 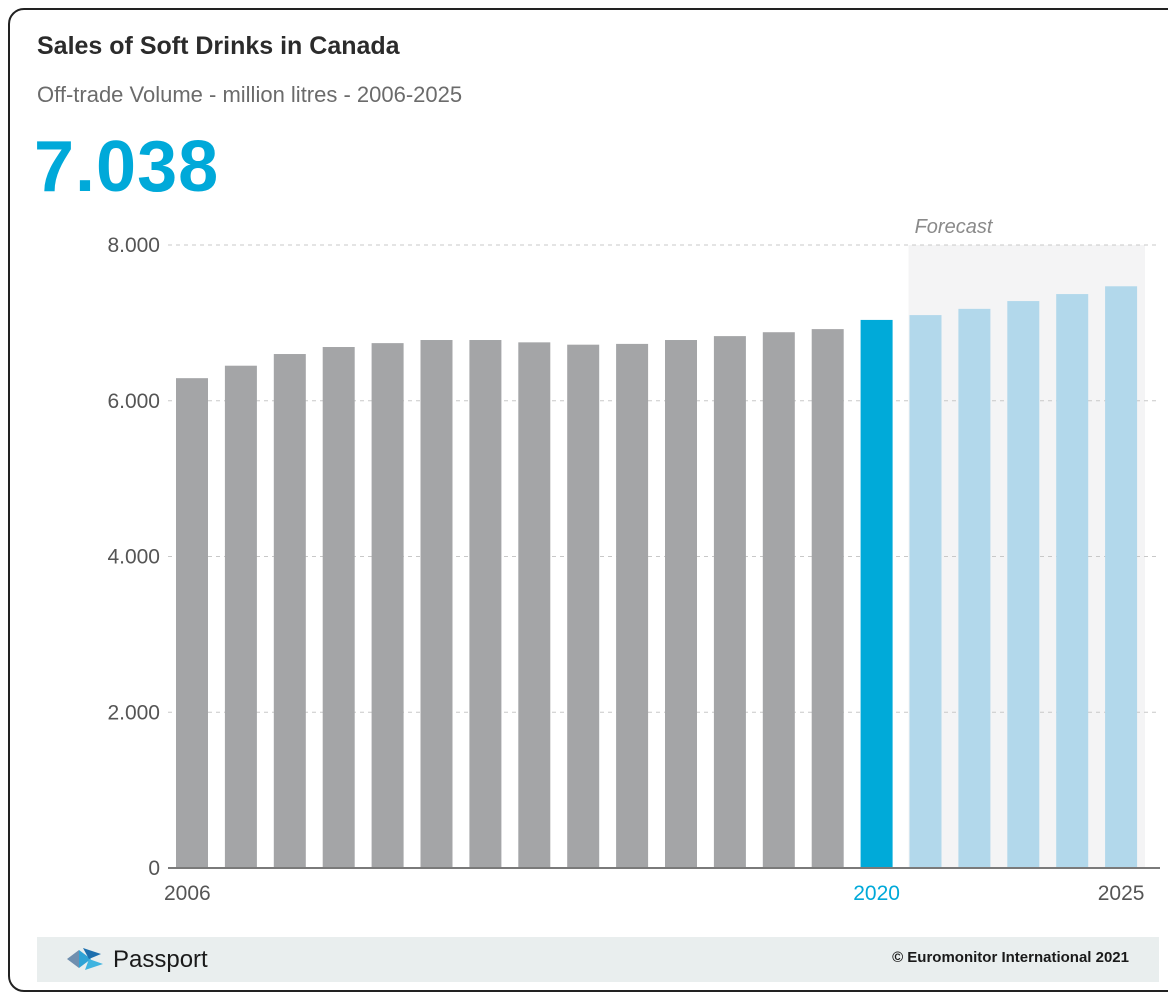 What do you see at coordinates (632, 605) in the screenshot?
I see `bar-2015` at bounding box center [632, 605].